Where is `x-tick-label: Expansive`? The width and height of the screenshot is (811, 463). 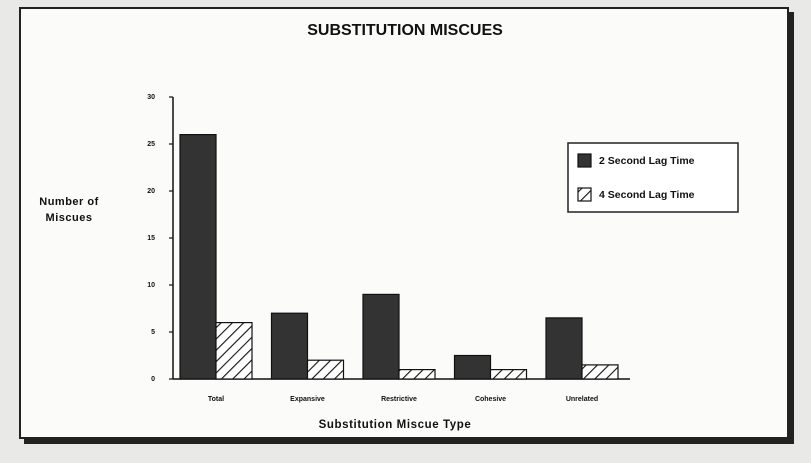
x-tick-label: Expansive is located at coordinates (307, 399).